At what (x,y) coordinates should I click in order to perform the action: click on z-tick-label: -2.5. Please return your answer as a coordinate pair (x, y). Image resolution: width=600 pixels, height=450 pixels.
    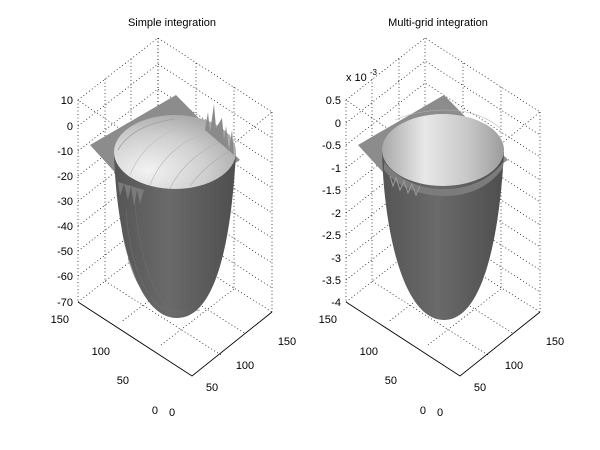
    Looking at the image, I should click on (331, 236).